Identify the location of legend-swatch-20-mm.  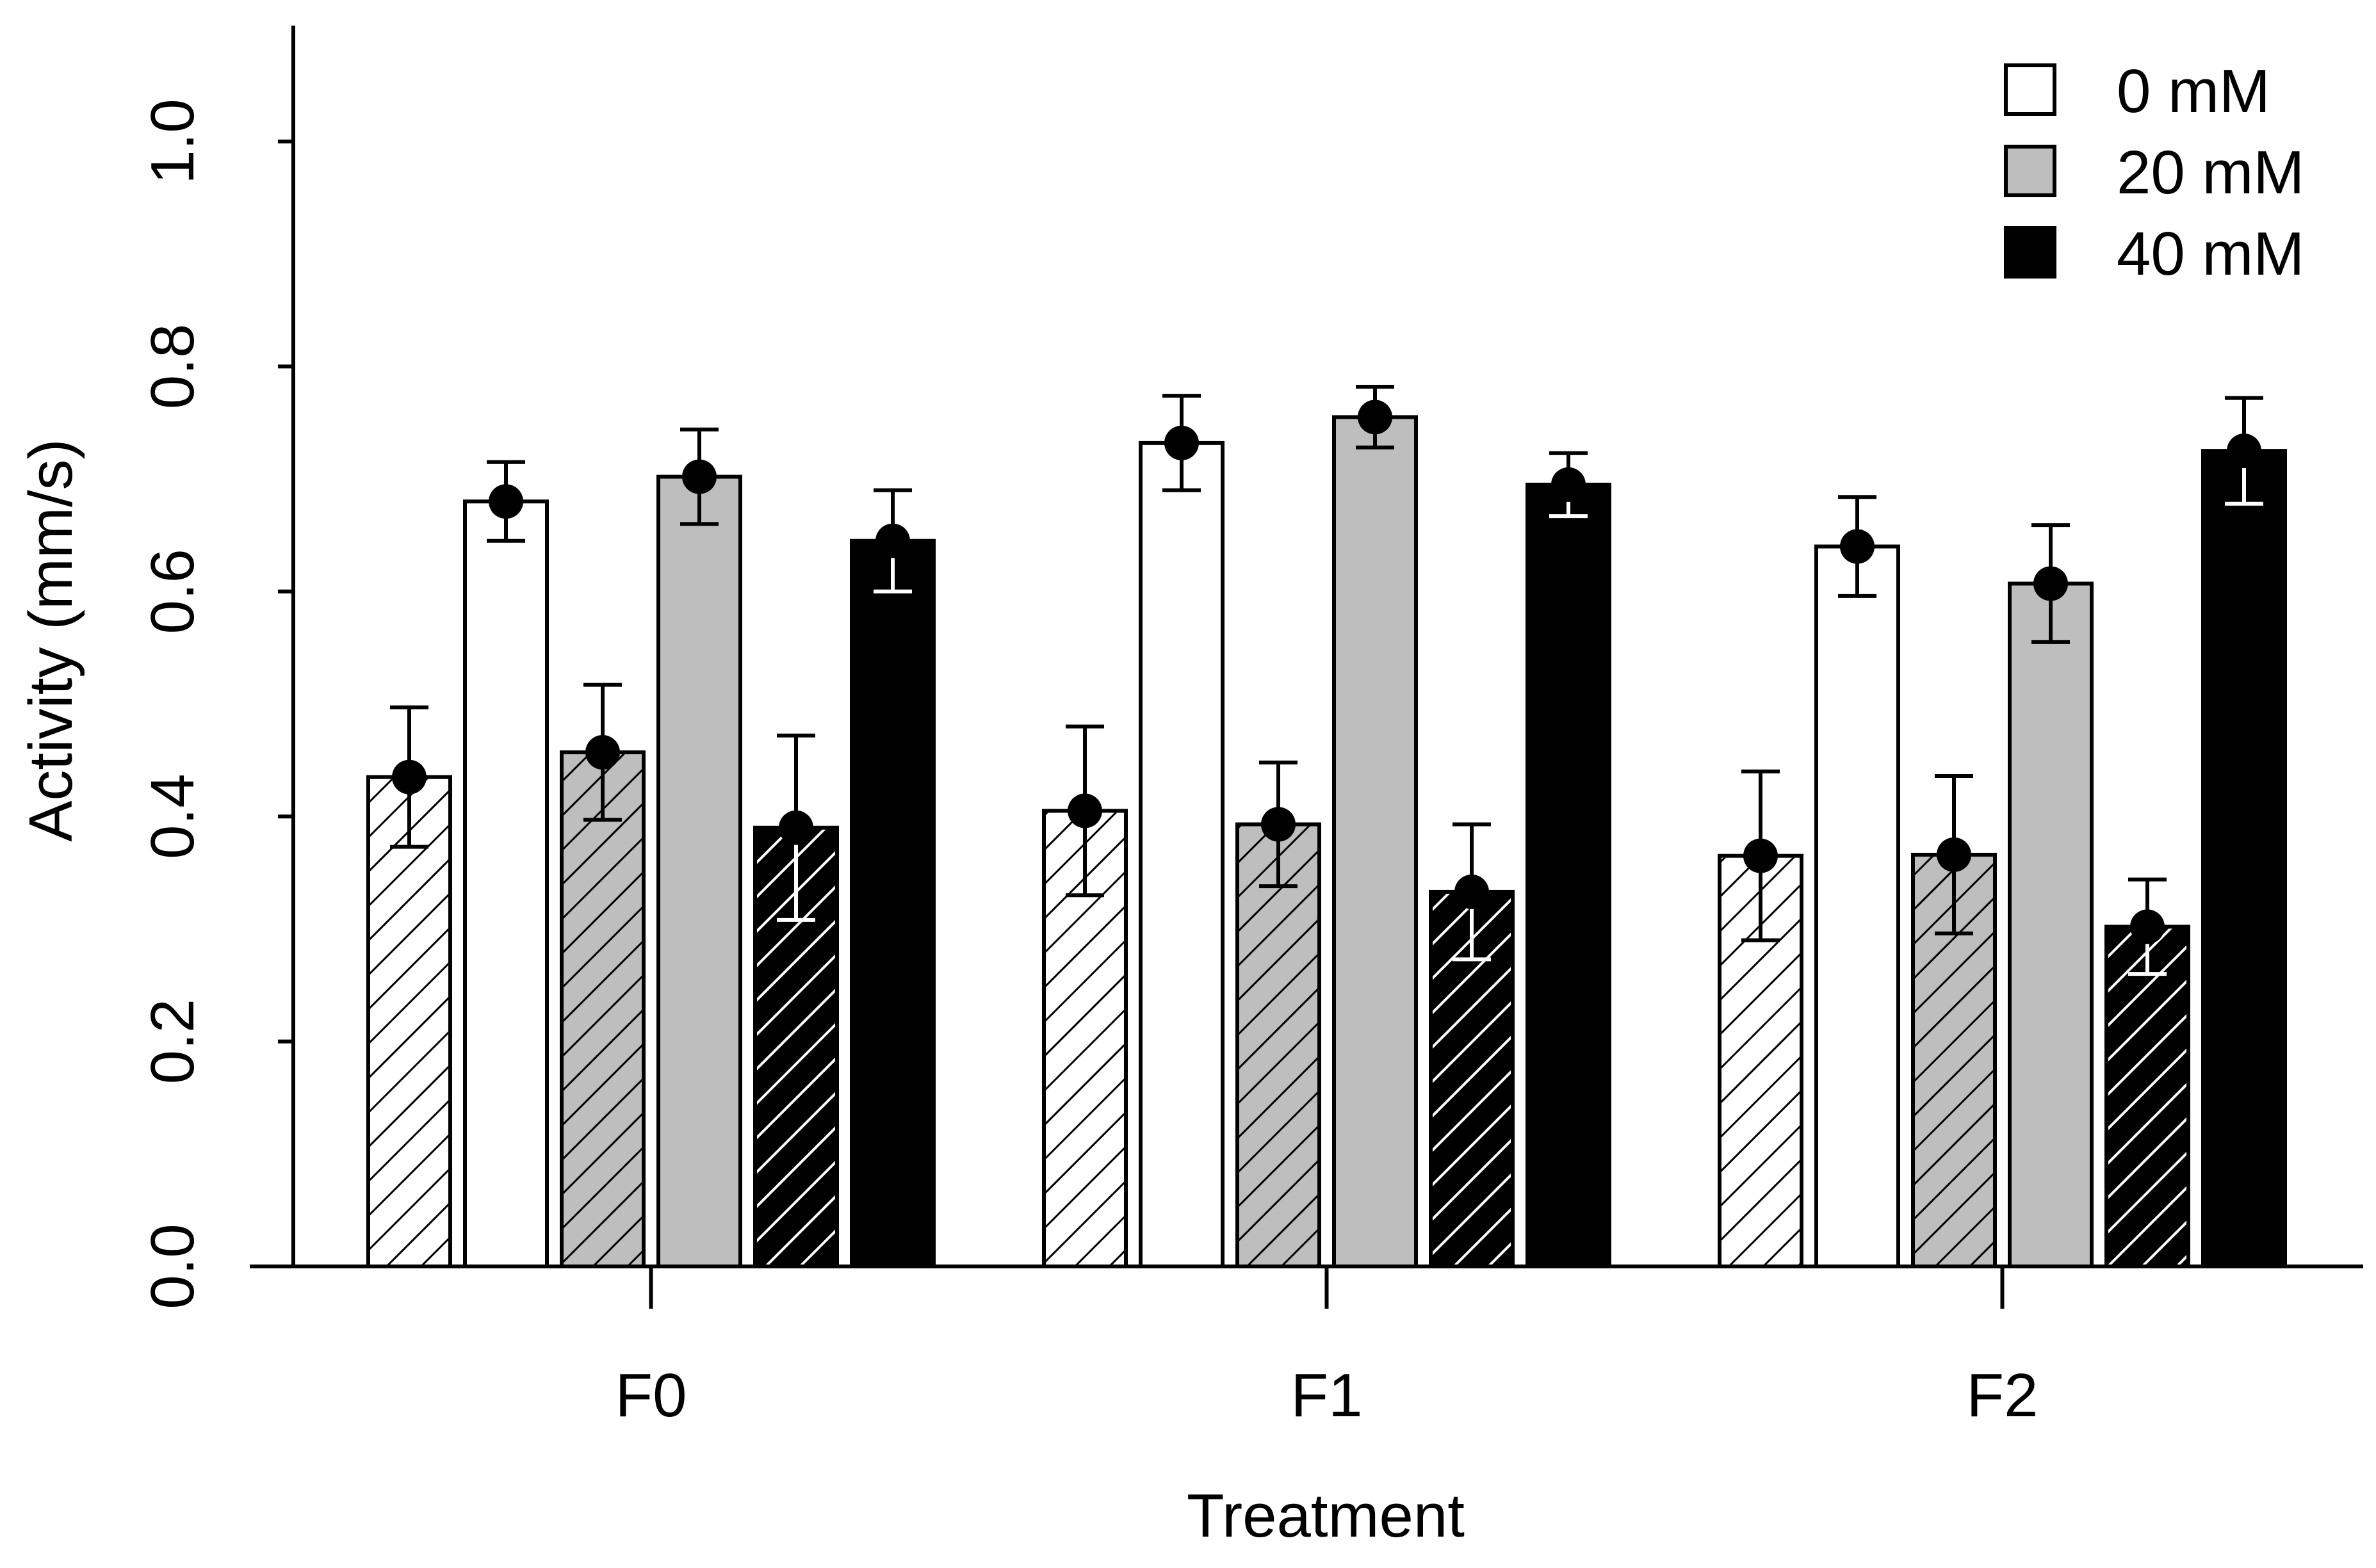
(2030, 171).